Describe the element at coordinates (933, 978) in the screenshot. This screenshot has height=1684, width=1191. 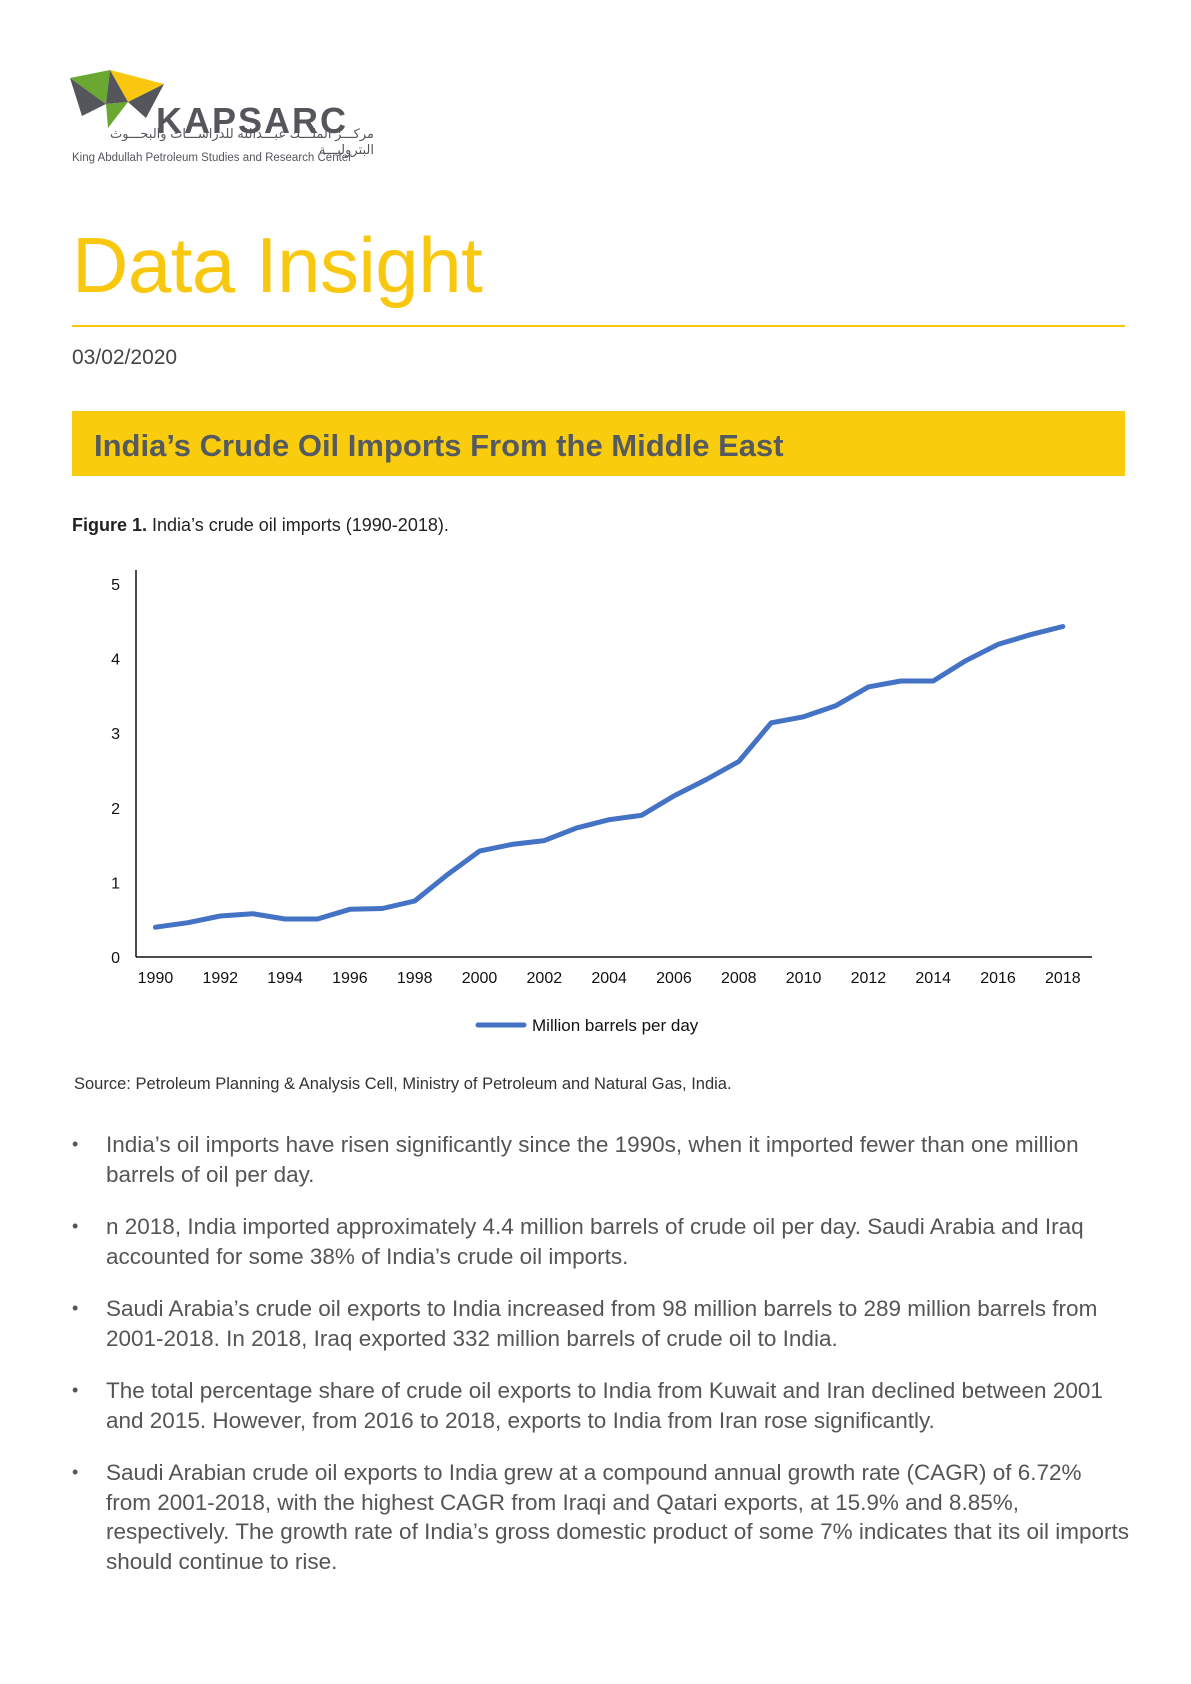
I see `x-tick-label: 2014` at that location.